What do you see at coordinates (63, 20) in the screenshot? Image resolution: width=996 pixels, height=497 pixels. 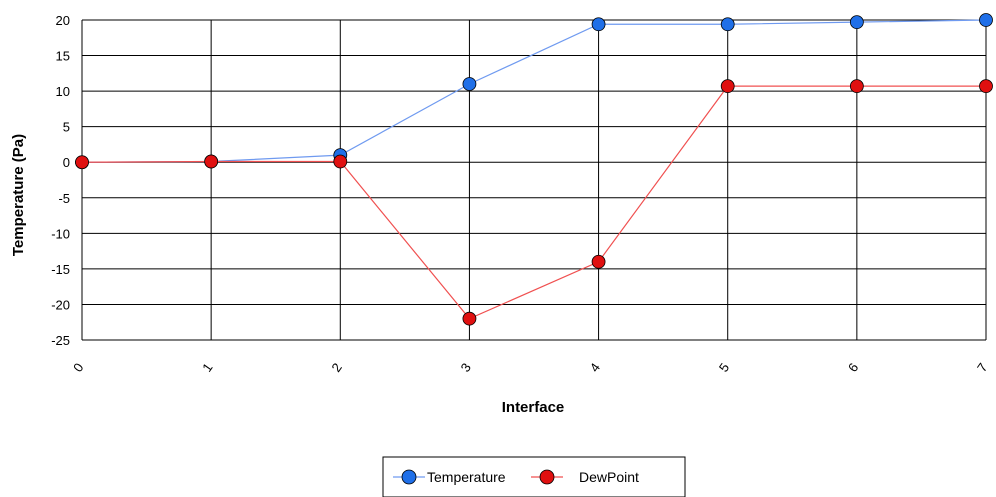 I see `y-tick-label: 20` at bounding box center [63, 20].